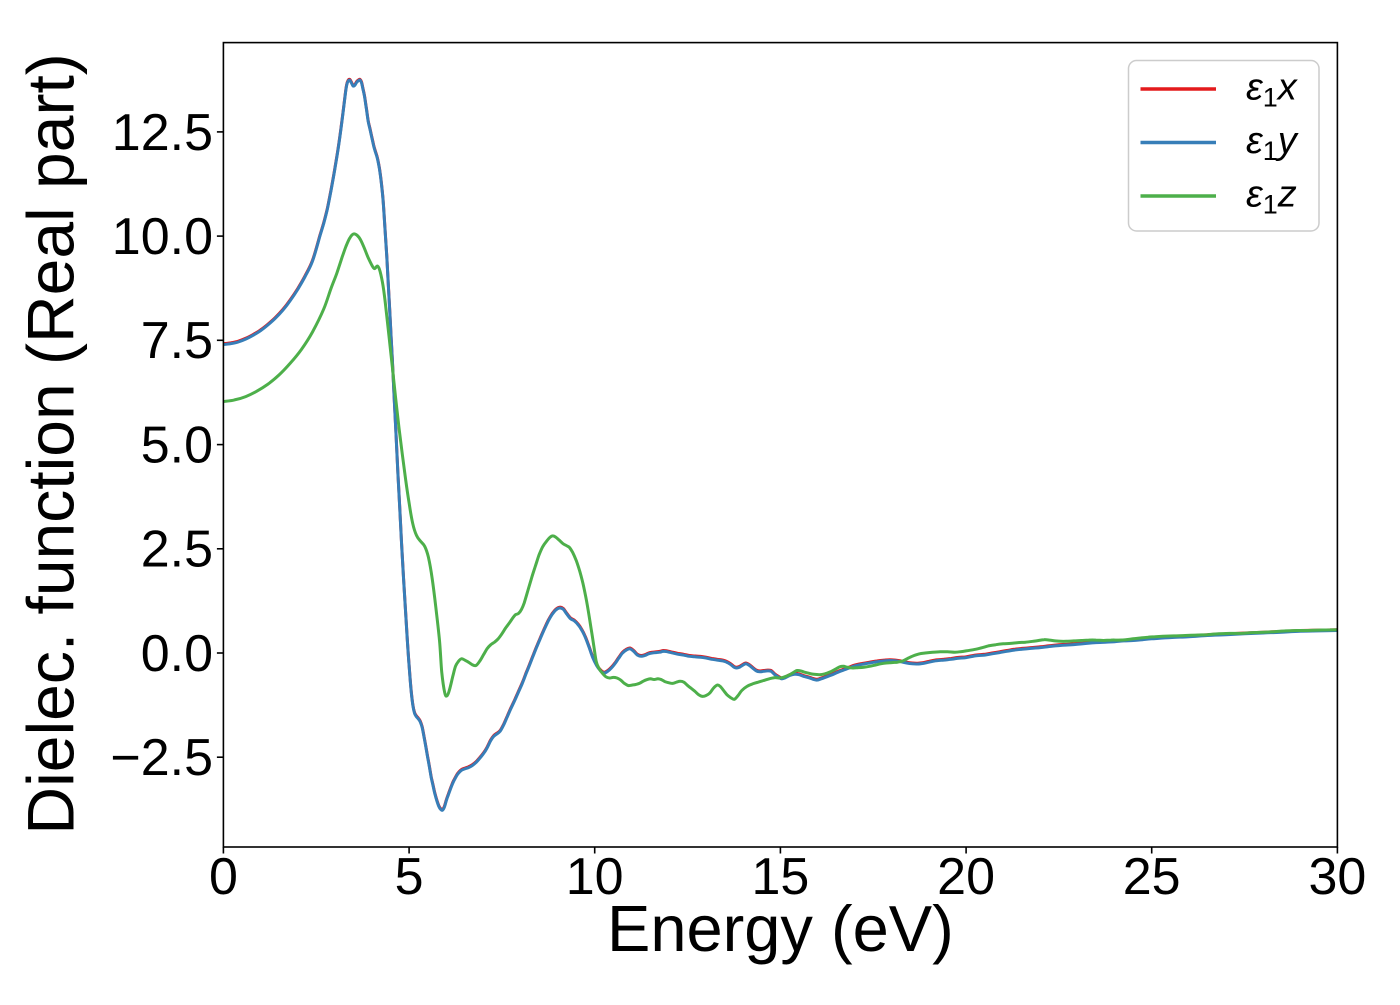 The width and height of the screenshot is (1400, 1005). What do you see at coordinates (1152, 877) in the screenshot?
I see `svg-text: 25` at bounding box center [1152, 877].